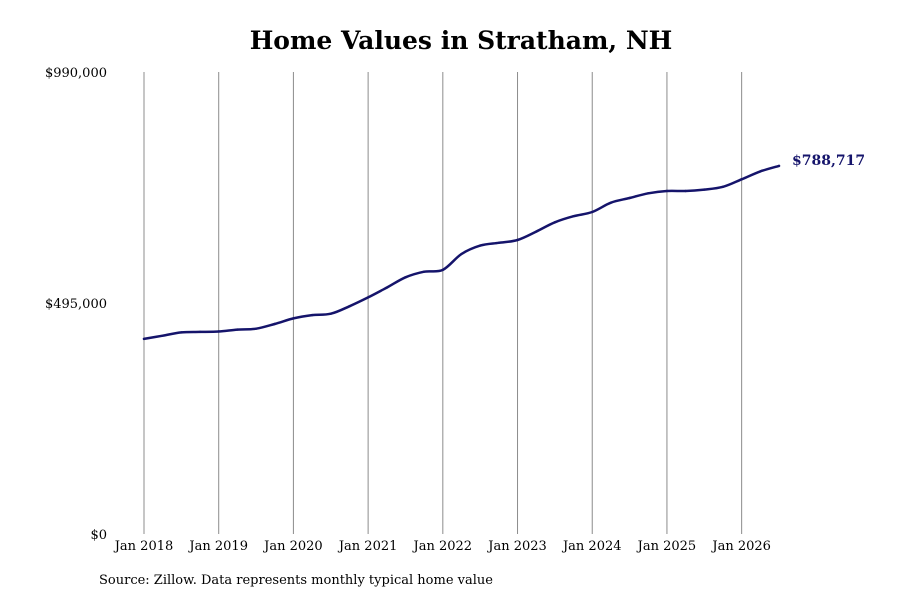 The height and width of the screenshot is (600, 900). Describe the element at coordinates (666, 546) in the screenshot. I see `x-tick-label-7: Jan 2025` at that location.